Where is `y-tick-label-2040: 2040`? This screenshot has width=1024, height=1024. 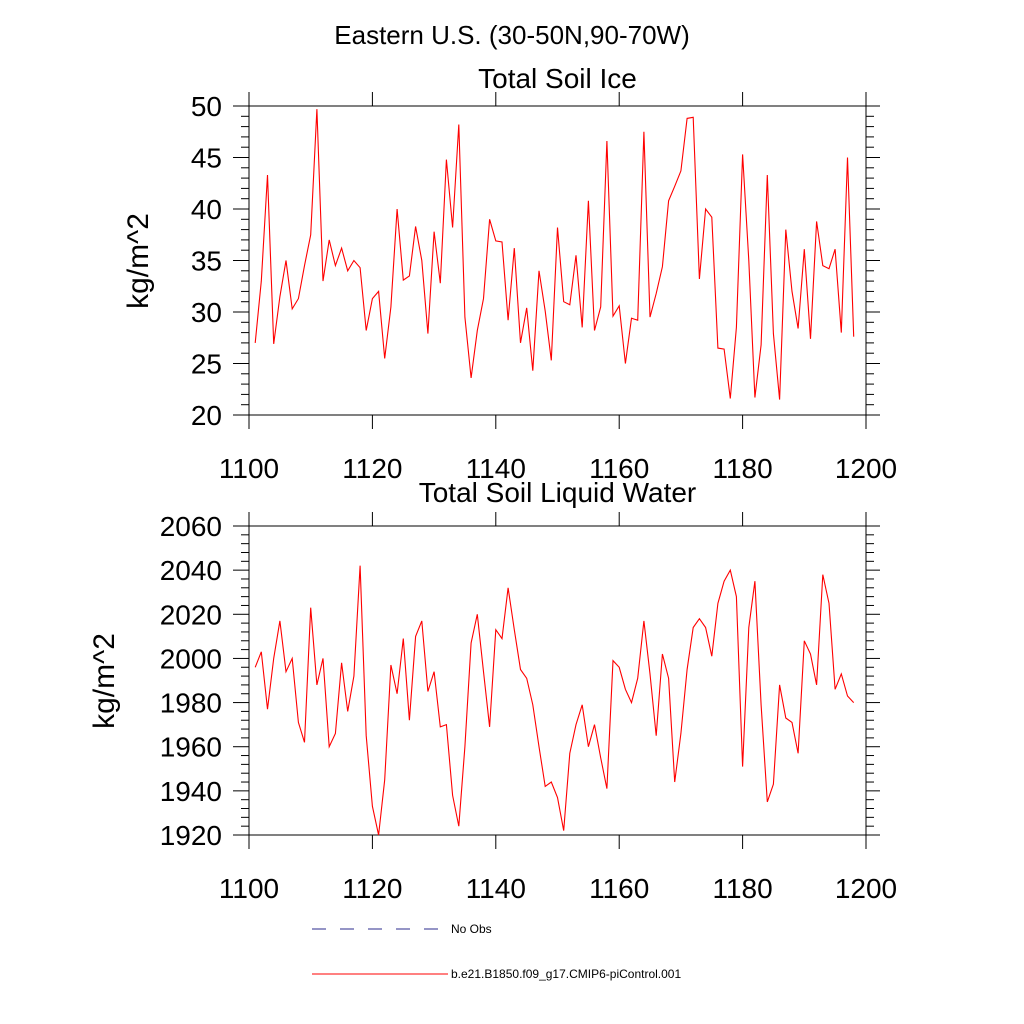 y-tick-label-2040: 2040 is located at coordinates (191, 570).